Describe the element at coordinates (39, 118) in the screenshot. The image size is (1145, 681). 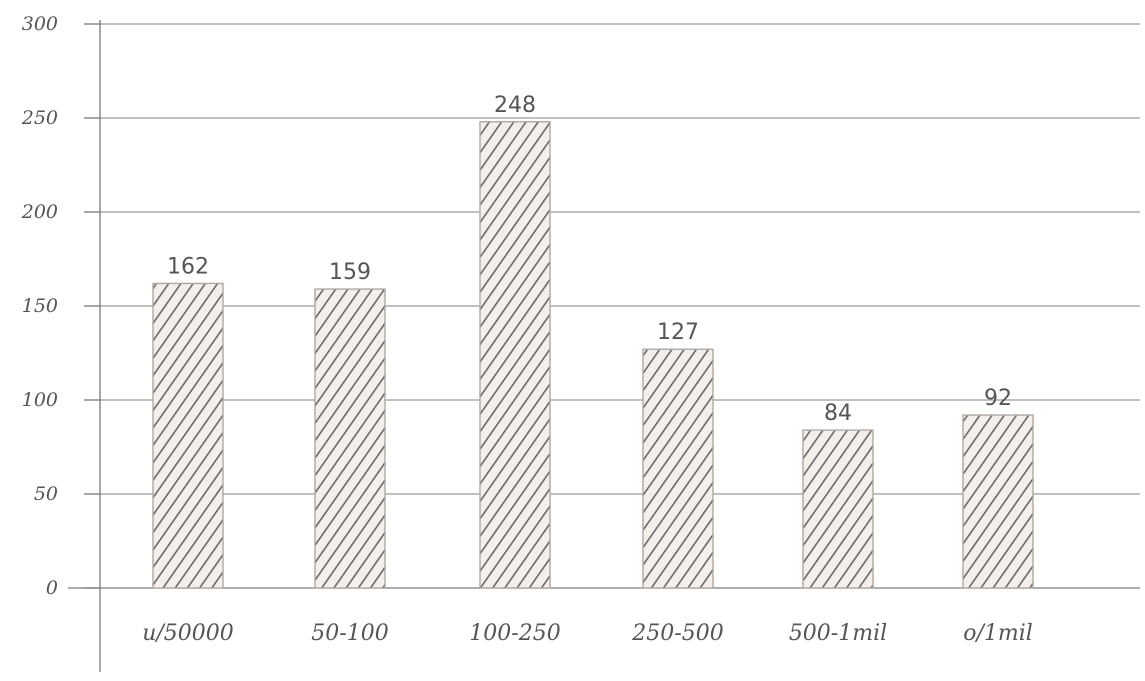
I see `ytick-label-250: 250` at that location.